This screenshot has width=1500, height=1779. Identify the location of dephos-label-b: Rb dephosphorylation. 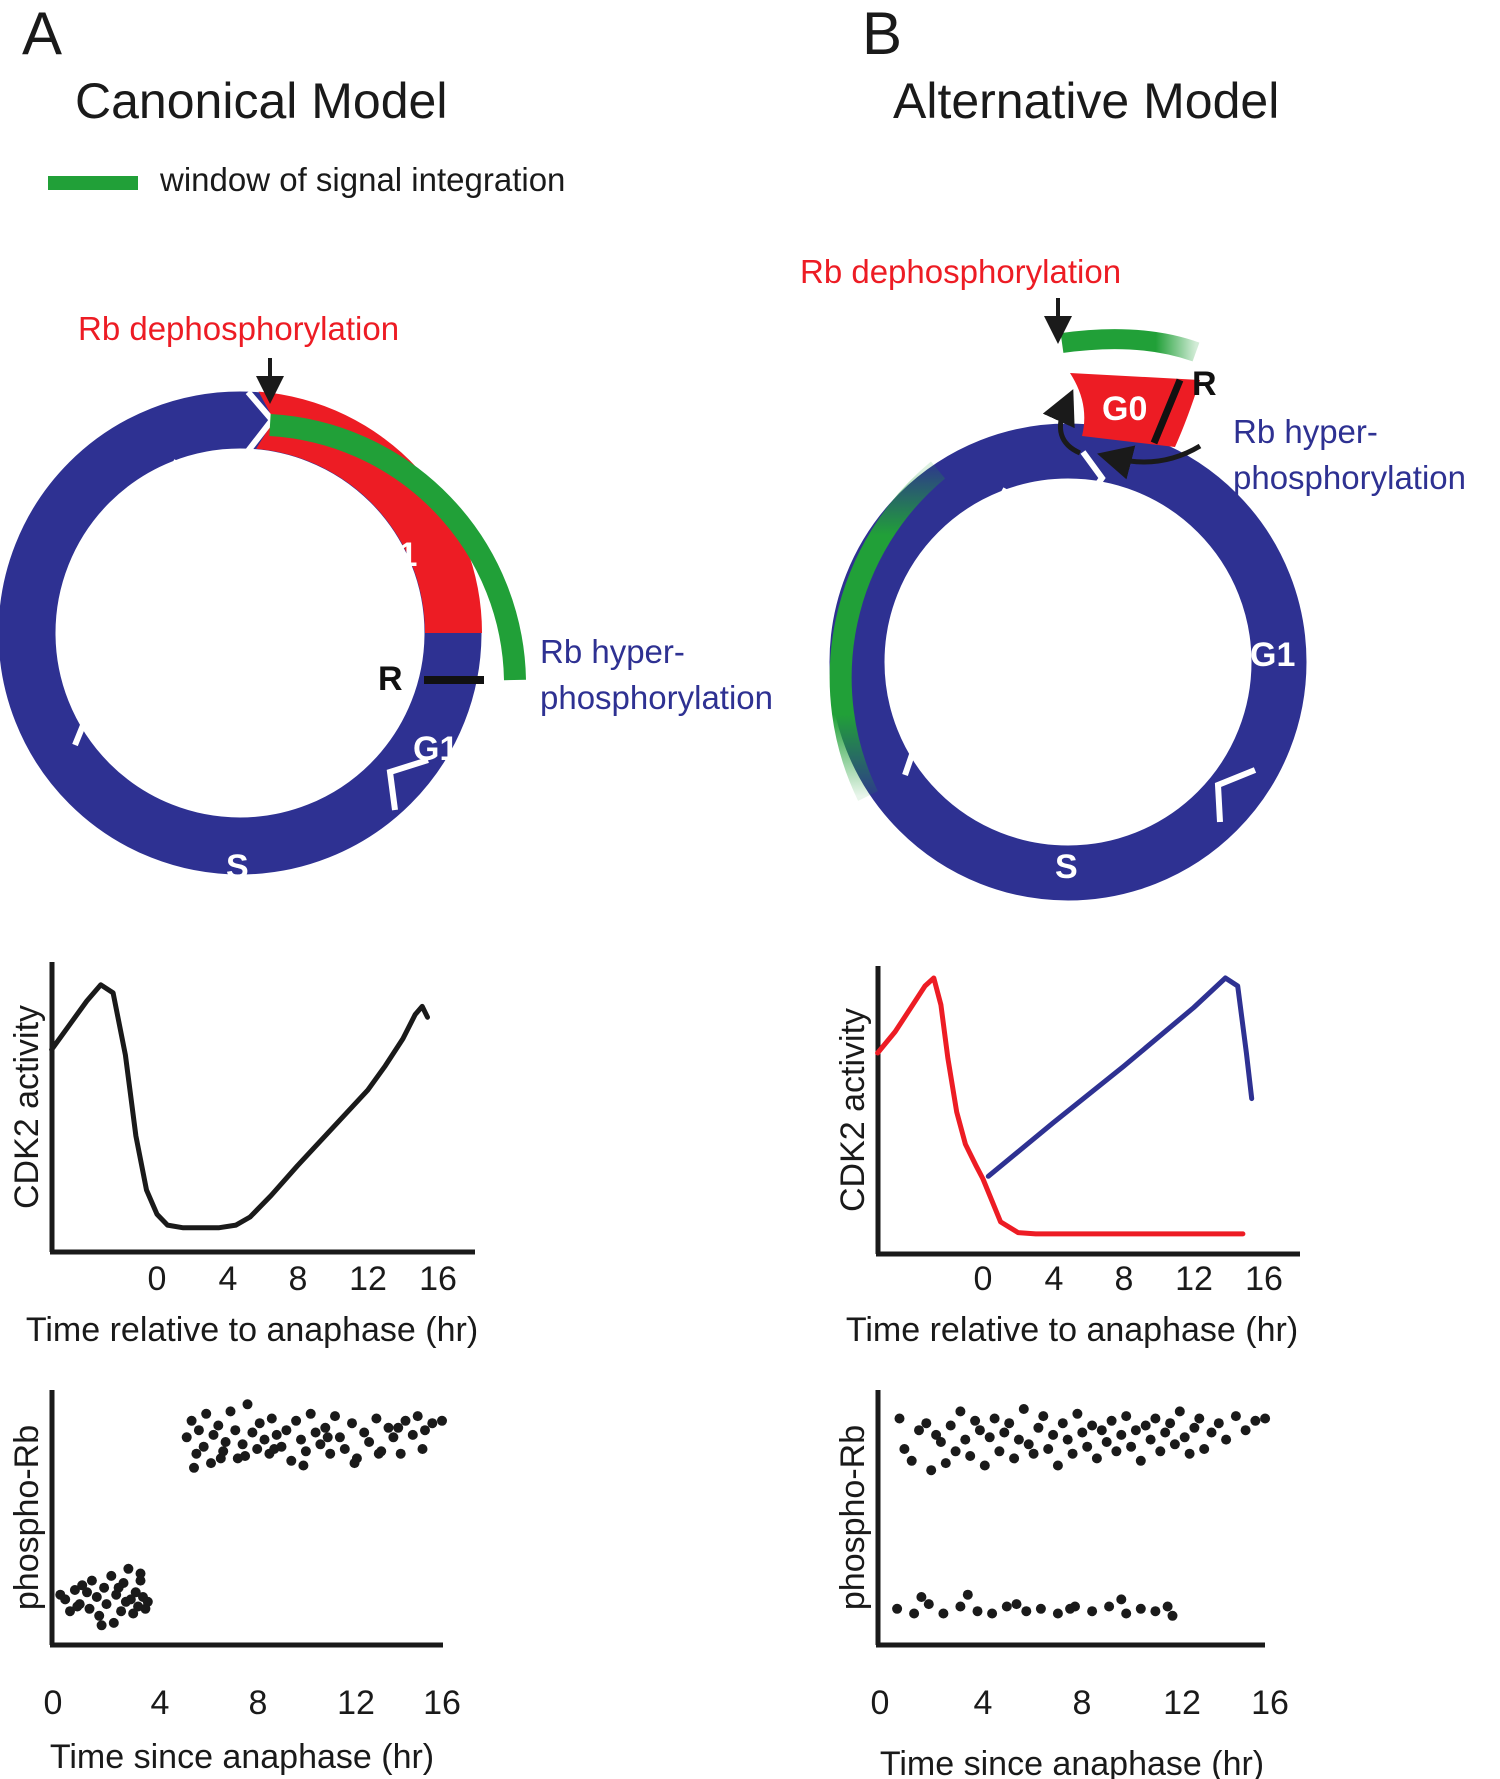
(960, 271).